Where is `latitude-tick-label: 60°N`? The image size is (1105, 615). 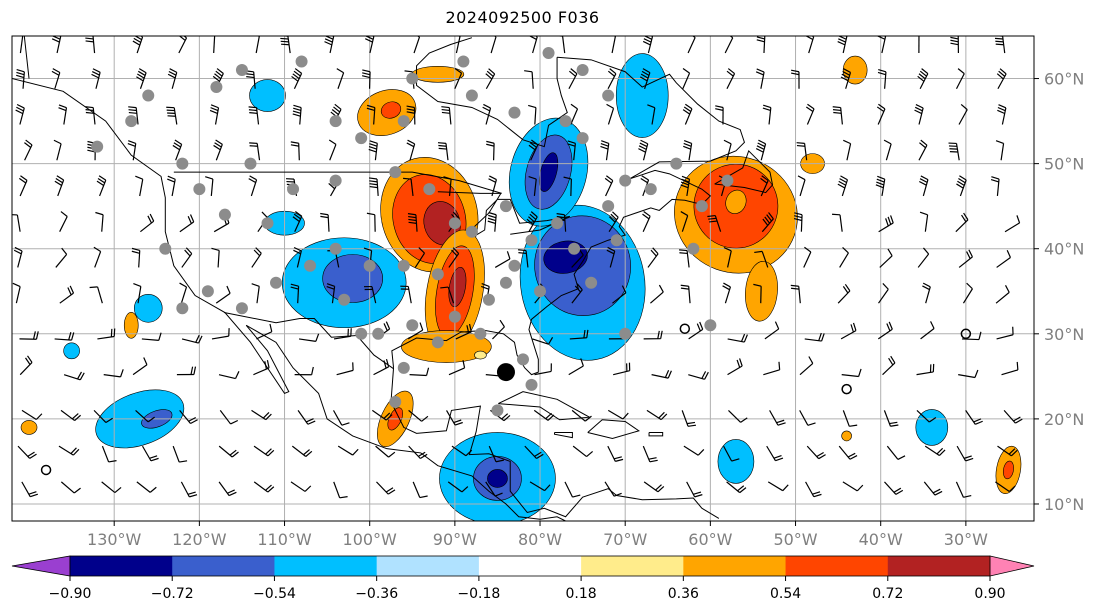
latitude-tick-label: 60°N is located at coordinates (1064, 79).